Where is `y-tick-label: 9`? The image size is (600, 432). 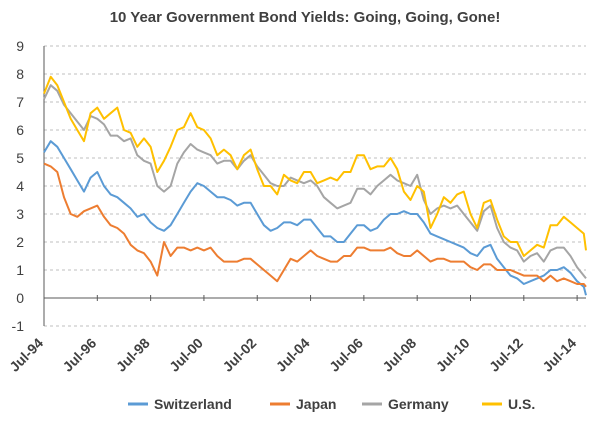 y-tick-label: 9 is located at coordinates (20, 46).